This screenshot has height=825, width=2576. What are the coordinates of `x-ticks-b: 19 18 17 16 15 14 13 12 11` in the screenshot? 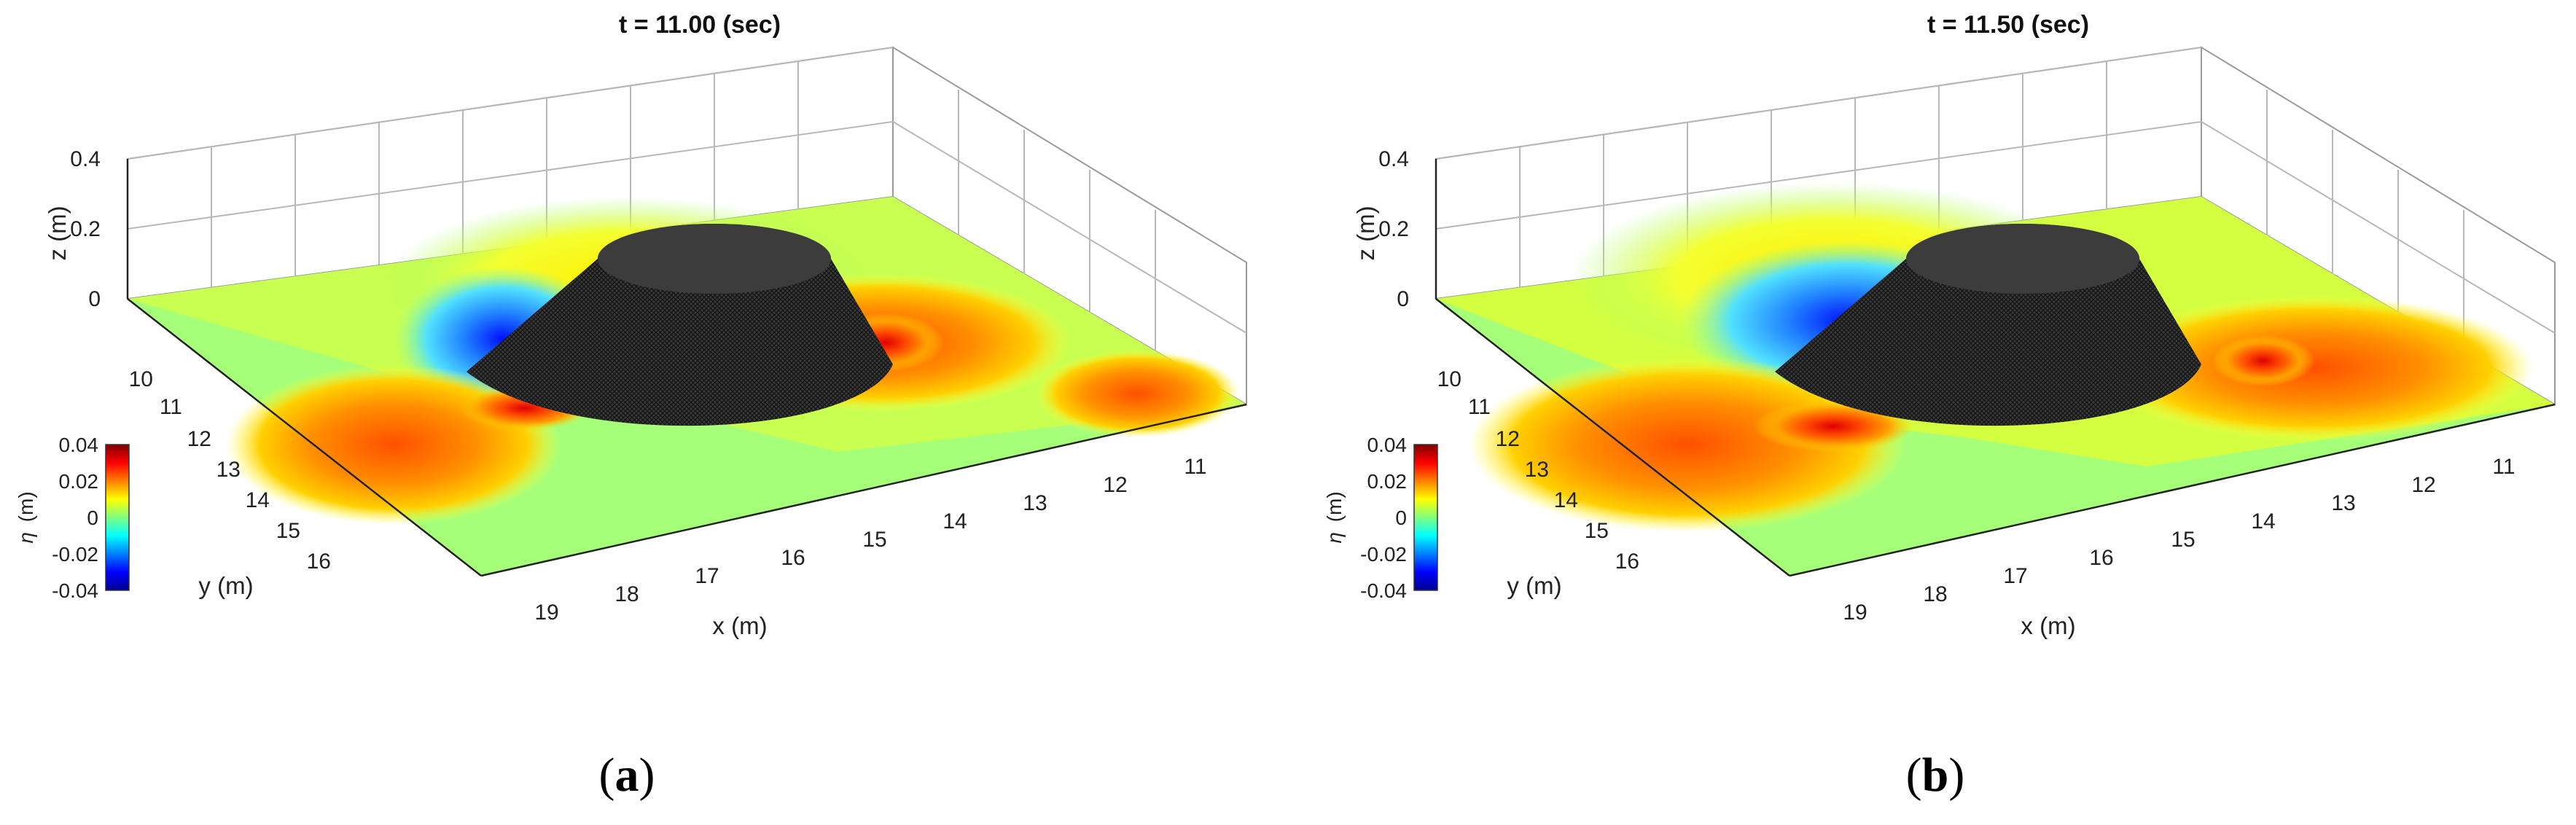 It's located at (2179, 540).